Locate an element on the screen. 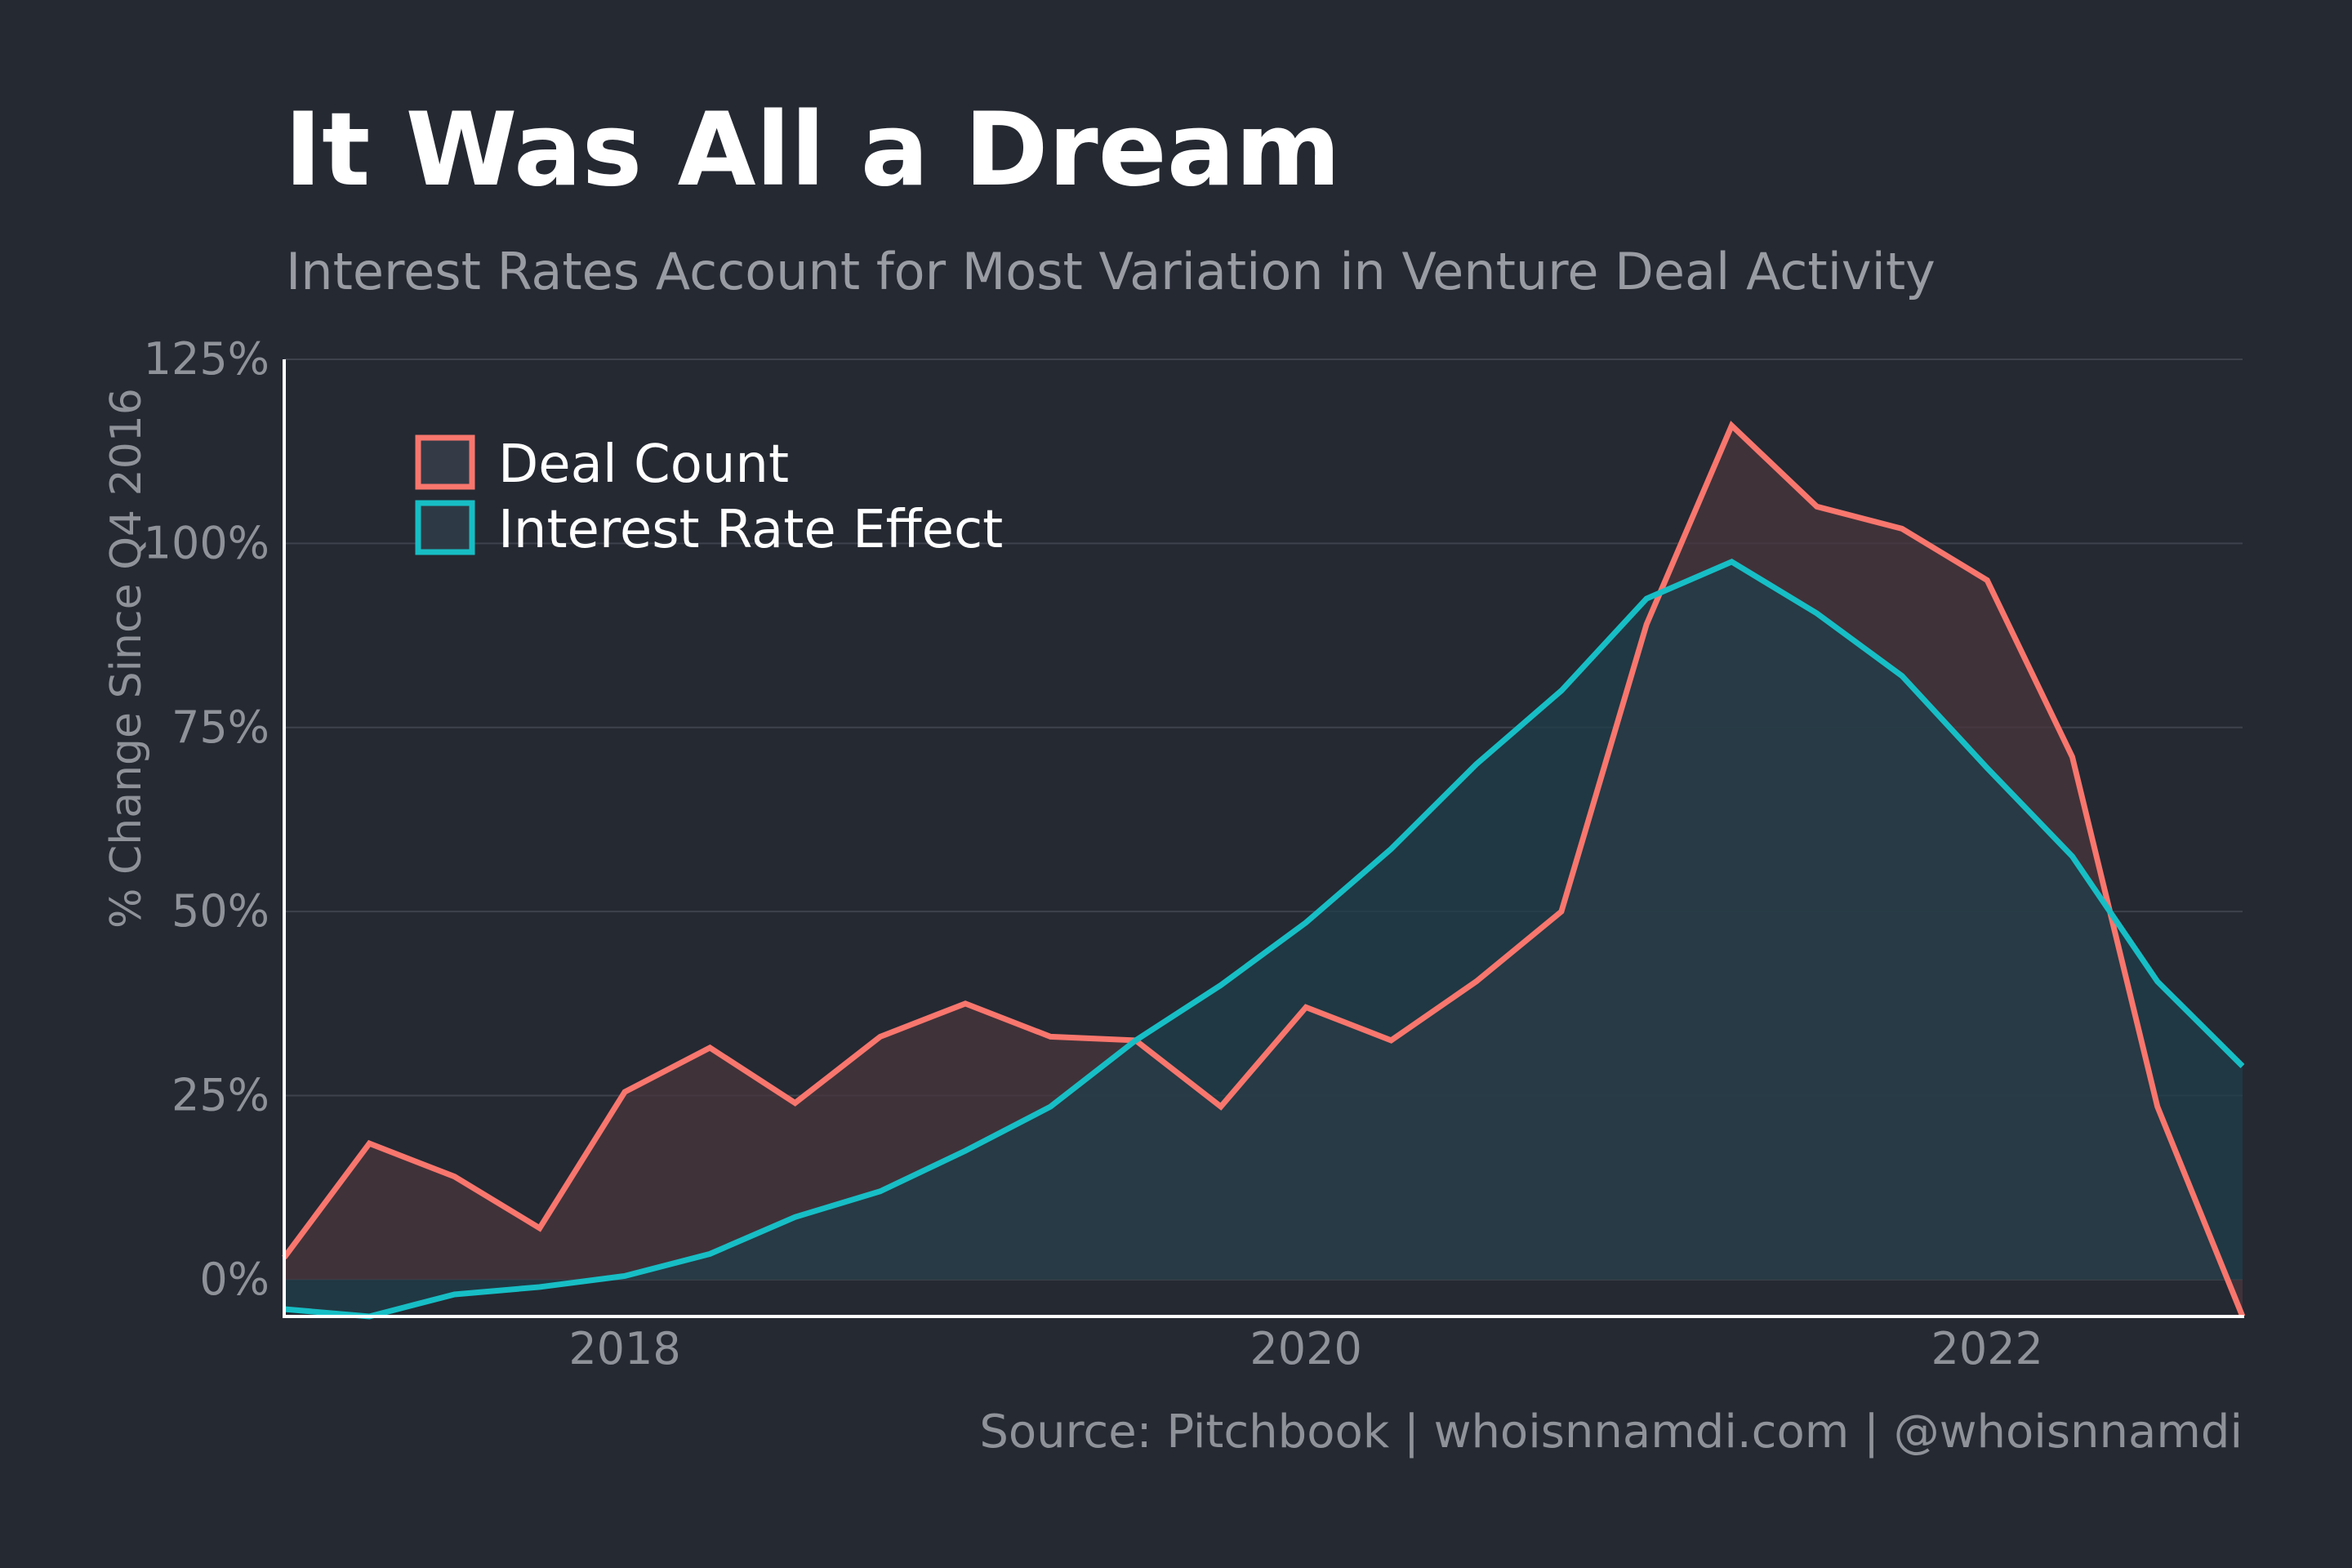 Image resolution: width=2352 pixels, height=1568 pixels. legend: Deal Count Interest Rate Effect is located at coordinates (709, 497).